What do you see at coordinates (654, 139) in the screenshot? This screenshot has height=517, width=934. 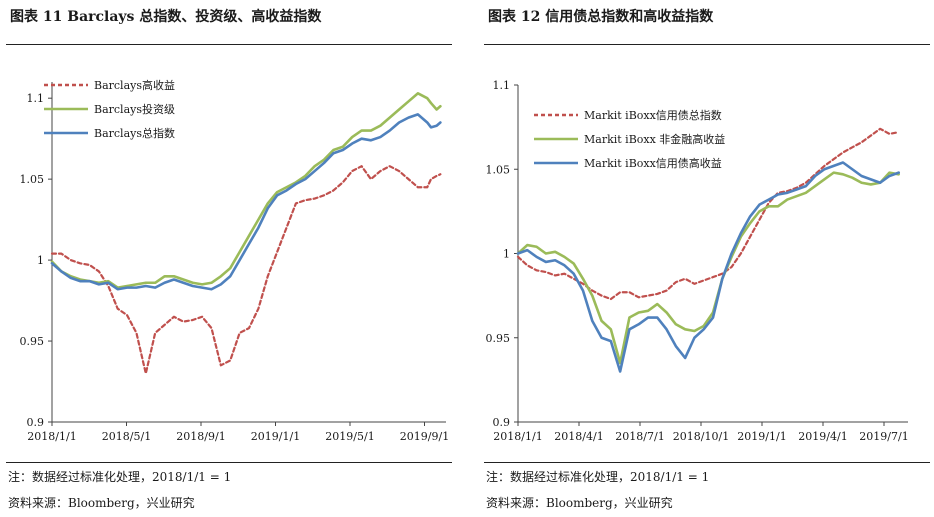 I see `legend-label: Markit iBoxx 非金融高收益` at bounding box center [654, 139].